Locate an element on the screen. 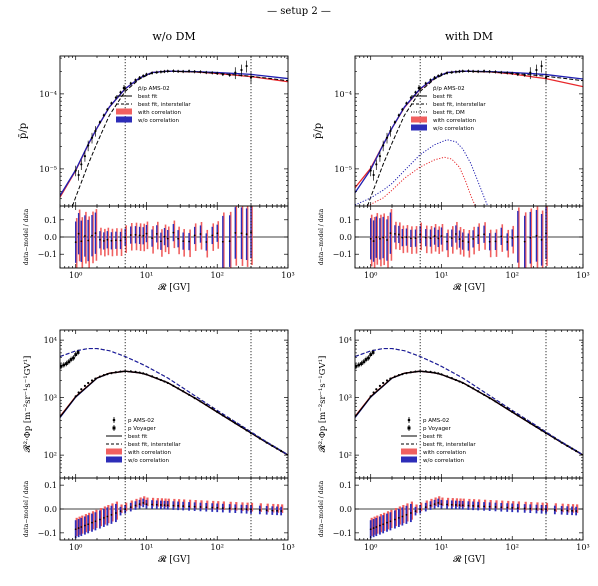  figure-title: — setup 2 — is located at coordinates (299, 11).